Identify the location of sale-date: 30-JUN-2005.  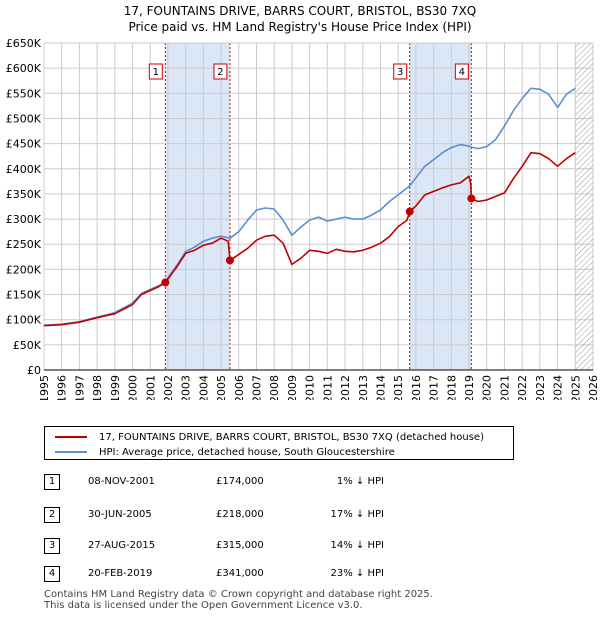
(120, 514).